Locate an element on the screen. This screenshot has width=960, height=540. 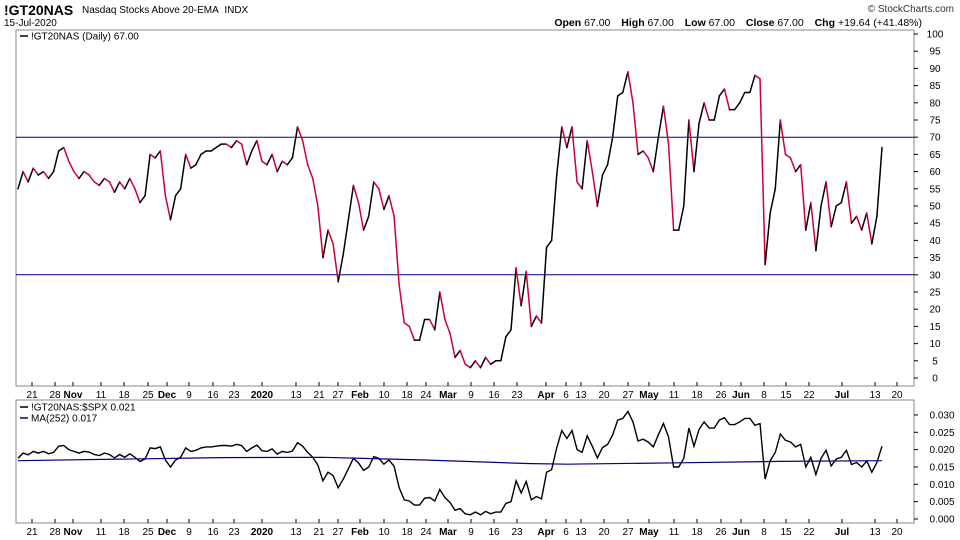
x-tick-label: 20 is located at coordinates (897, 395).